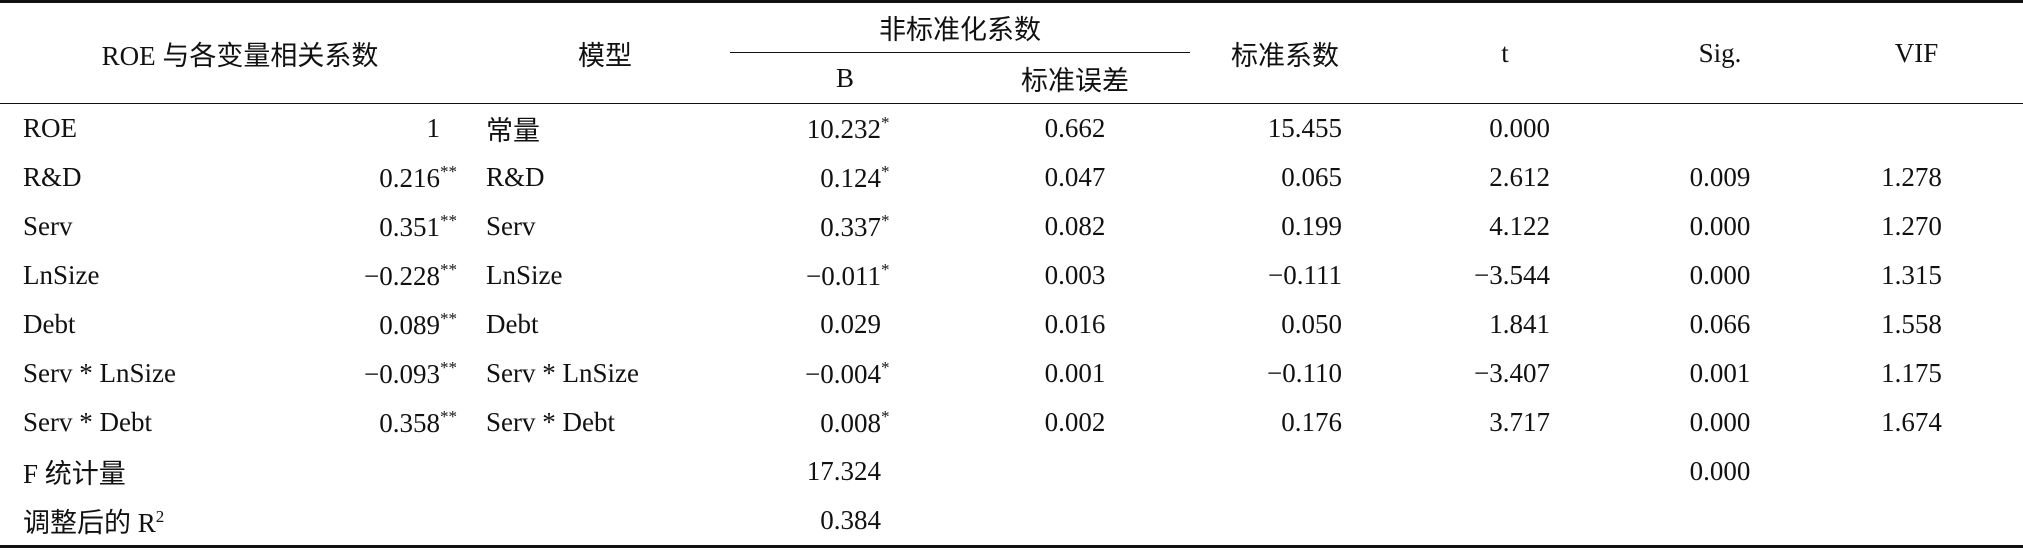 The image size is (2023, 551). I want to click on table-cell: −0.004*, so click(845, 373).